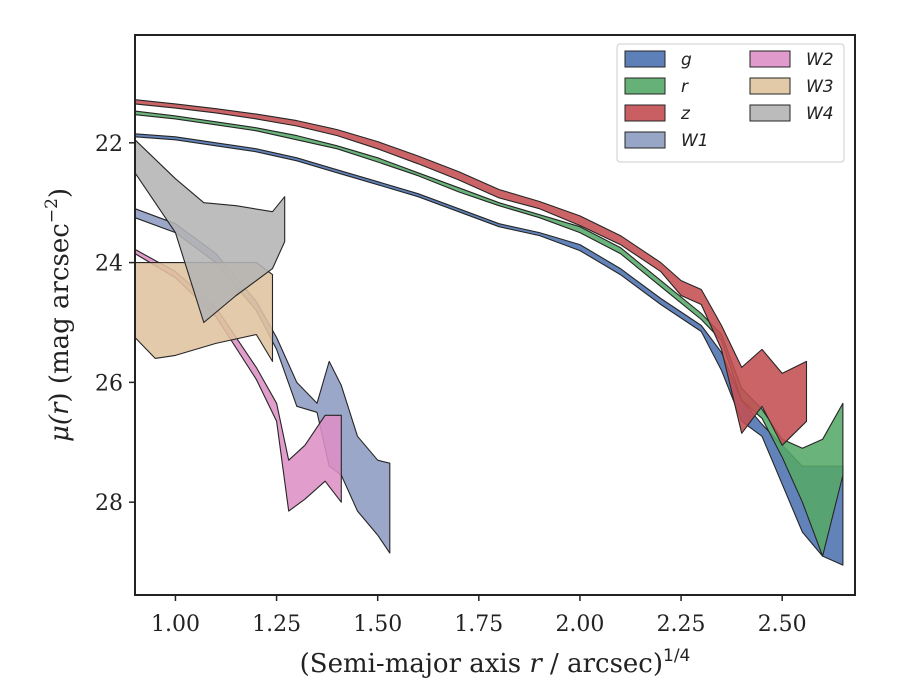 The image size is (900, 700). What do you see at coordinates (645, 113) in the screenshot?
I see `legend-swatch-z` at bounding box center [645, 113].